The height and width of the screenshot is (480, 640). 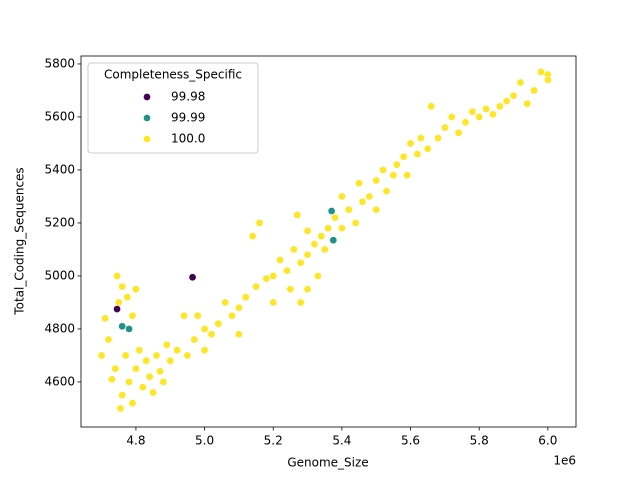 What do you see at coordinates (59, 328) in the screenshot?
I see `y-tick-label: 4800` at bounding box center [59, 328].